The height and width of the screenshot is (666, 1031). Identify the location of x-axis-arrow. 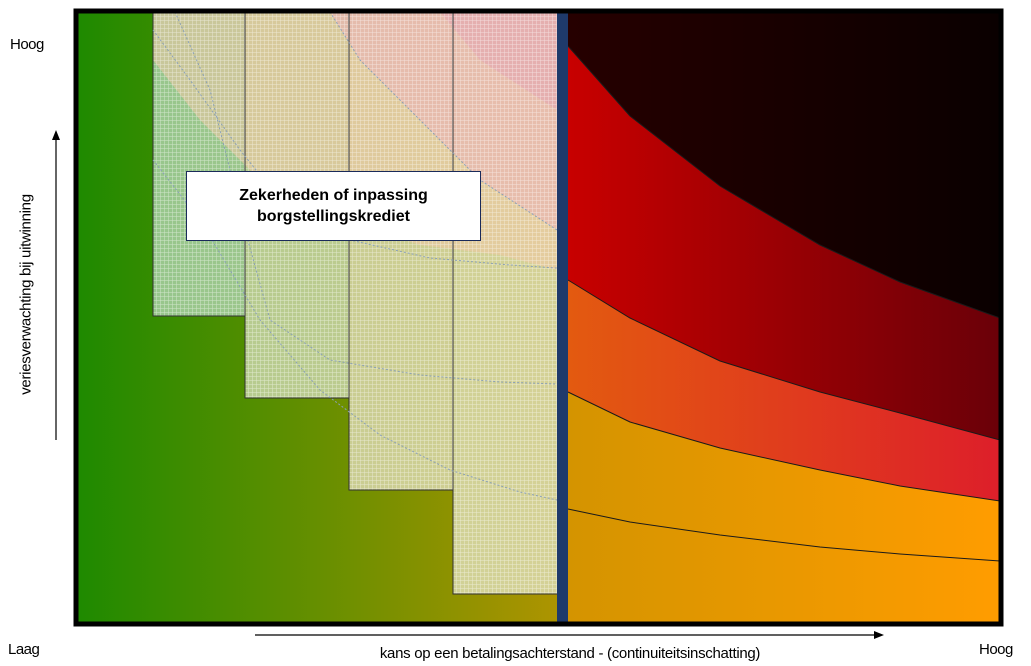
(569, 635).